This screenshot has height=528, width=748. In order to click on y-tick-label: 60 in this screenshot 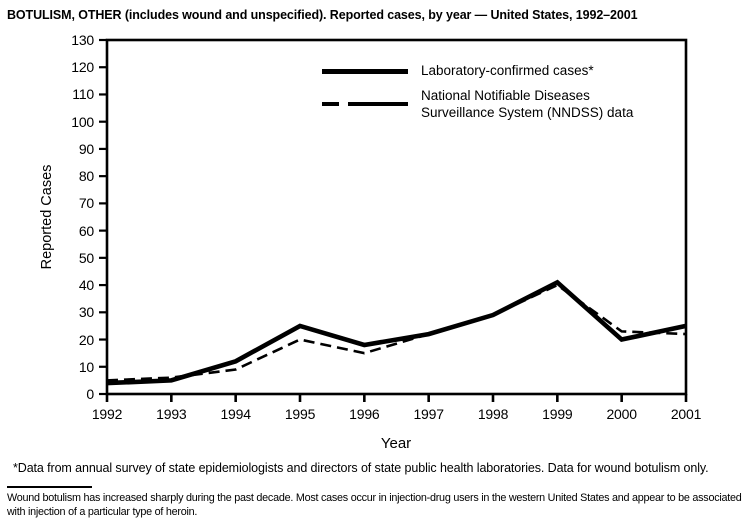, I will do `click(86, 230)`.